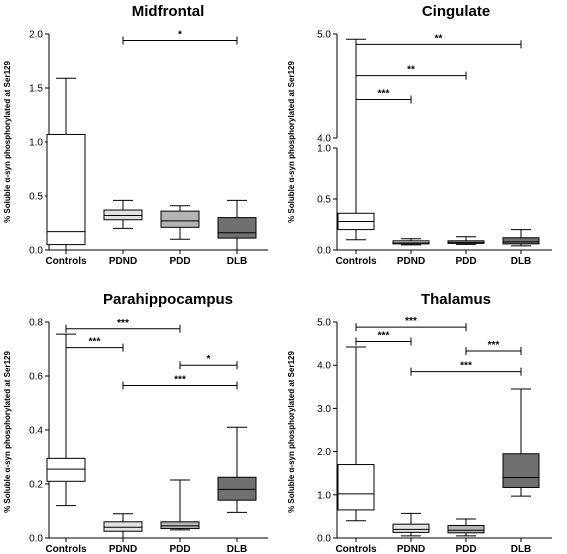  What do you see at coordinates (456, 11) in the screenshot?
I see `chart-title: Cingulate` at bounding box center [456, 11].